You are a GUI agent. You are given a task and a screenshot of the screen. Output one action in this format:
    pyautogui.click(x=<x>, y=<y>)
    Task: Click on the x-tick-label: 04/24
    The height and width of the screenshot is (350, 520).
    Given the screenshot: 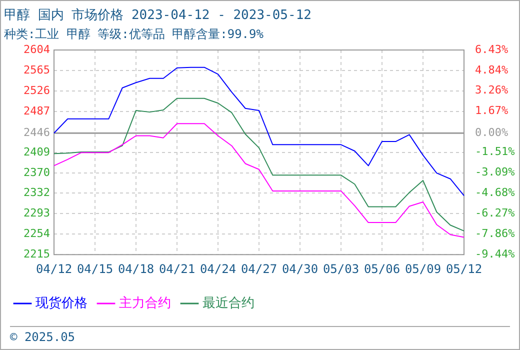 What is the action you would take?
    pyautogui.click(x=218, y=269)
    